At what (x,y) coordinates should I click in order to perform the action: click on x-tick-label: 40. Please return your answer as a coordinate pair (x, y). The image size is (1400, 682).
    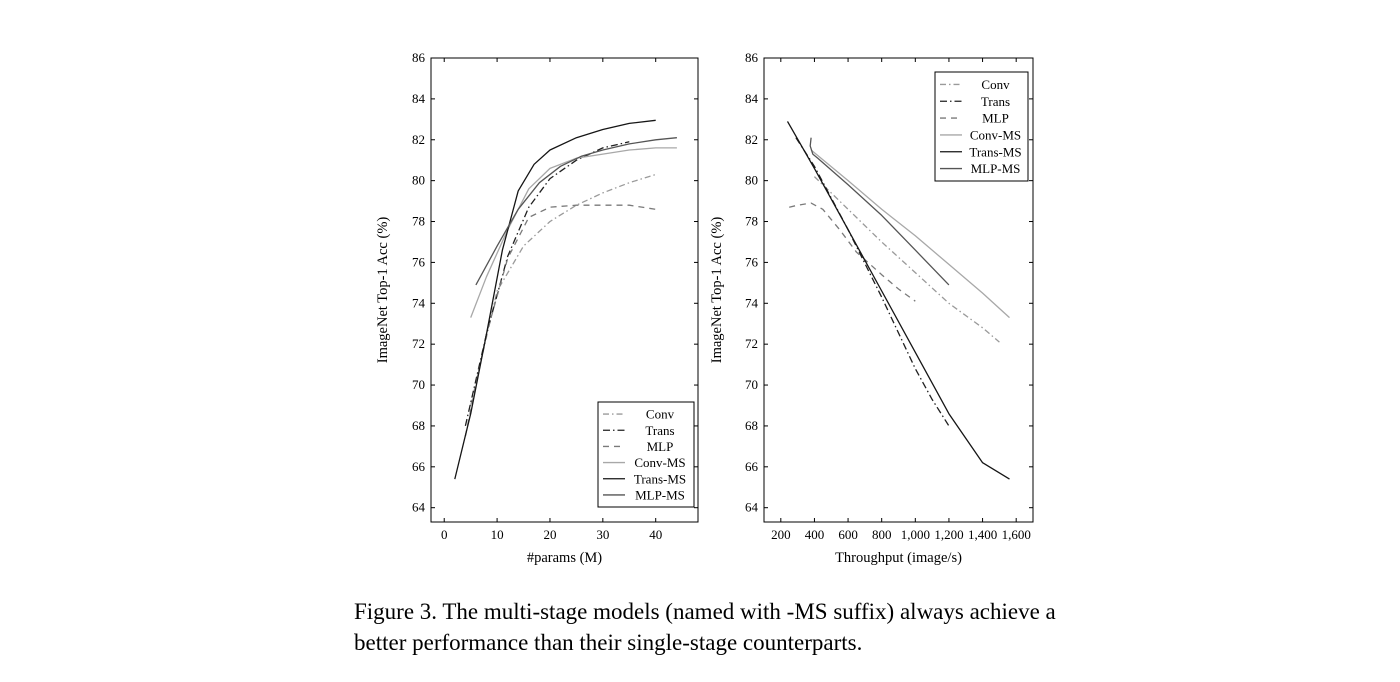
    Looking at the image, I should click on (655, 534).